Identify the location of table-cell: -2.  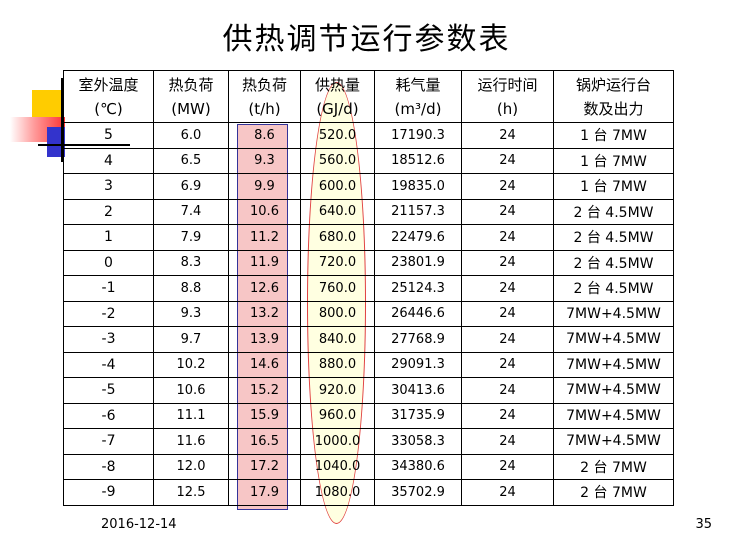
(108, 313).